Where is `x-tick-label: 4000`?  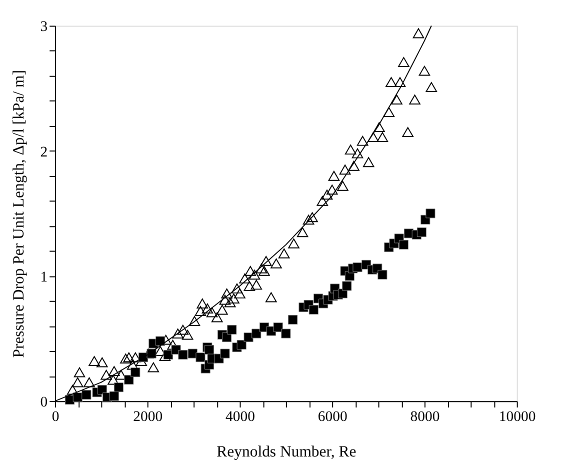
x-tick-label: 4000 is located at coordinates (240, 417).